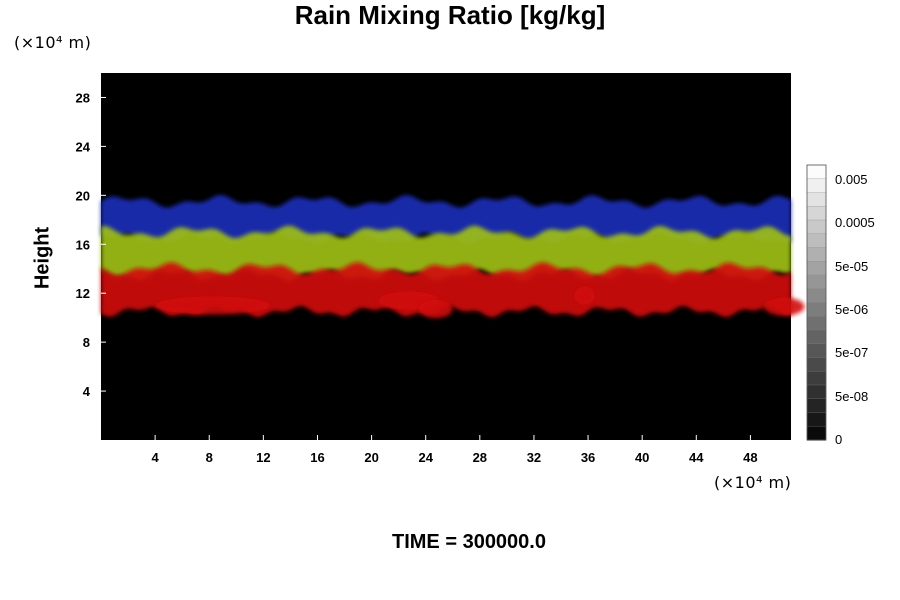  Describe the element at coordinates (446, 290) in the screenshot. I see `band-red` at that location.